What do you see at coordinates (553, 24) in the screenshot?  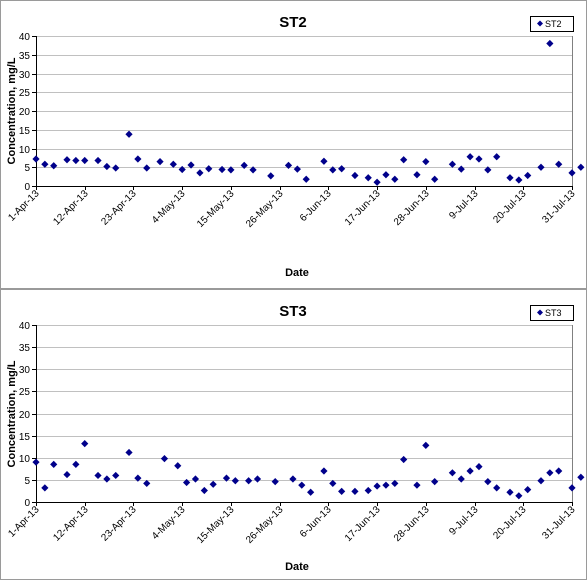 I see `legend-label: ST2` at bounding box center [553, 24].